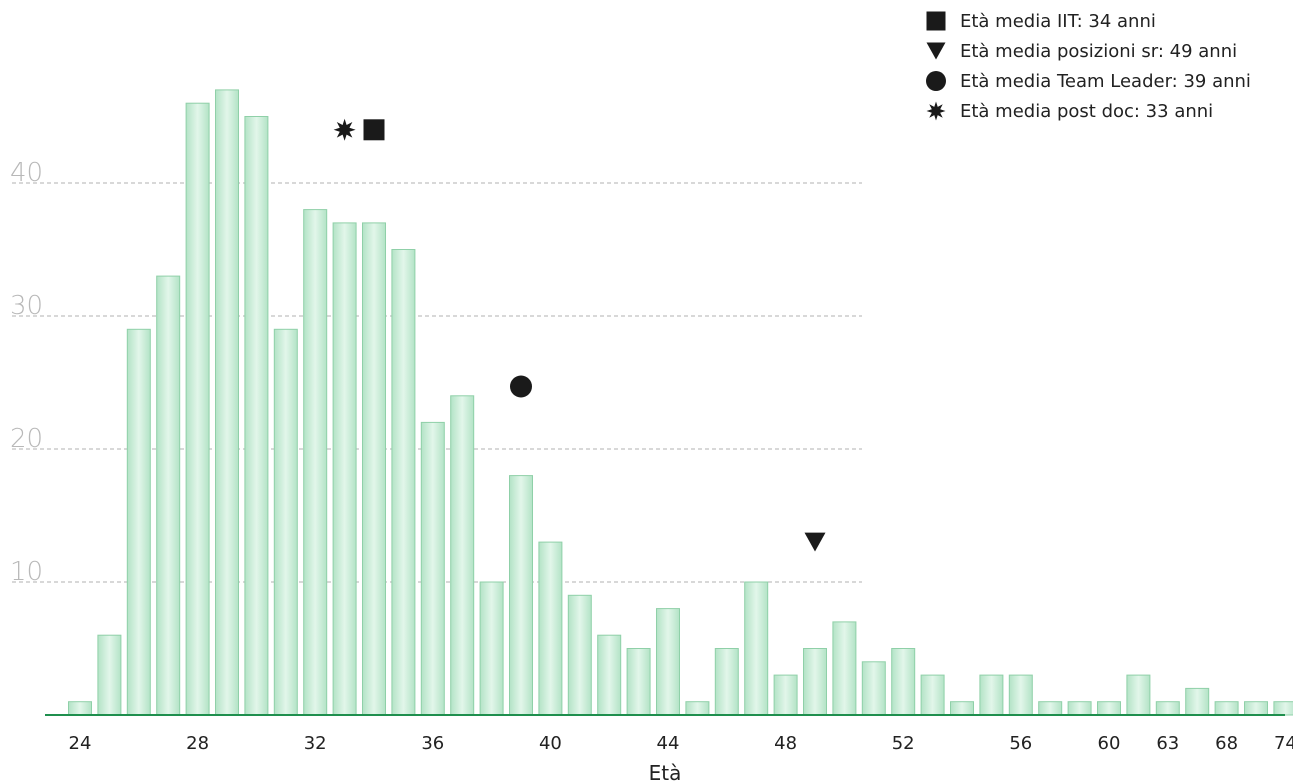 The width and height of the screenshot is (1293, 784). Describe the element at coordinates (26, 572) in the screenshot. I see `y-tick-label-10: 10` at that location.